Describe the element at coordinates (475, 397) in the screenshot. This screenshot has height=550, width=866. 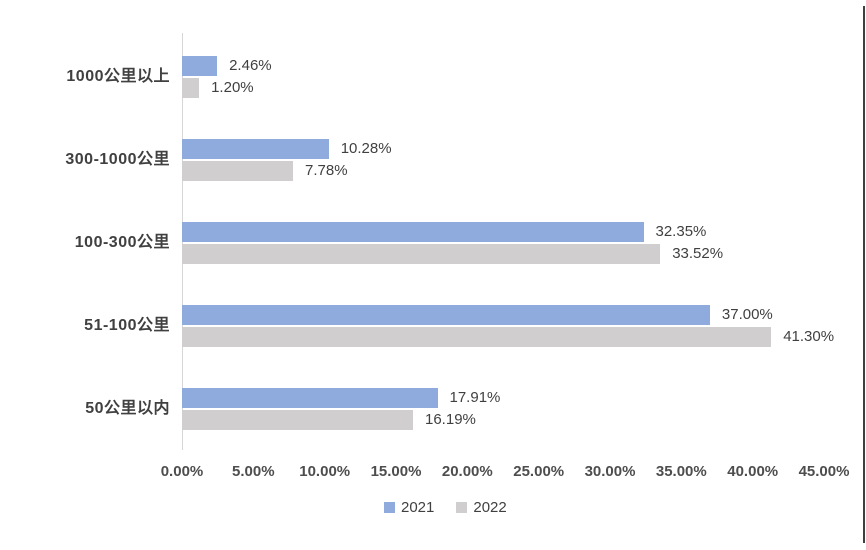
I see `value-label-2021: 17.91%` at that location.